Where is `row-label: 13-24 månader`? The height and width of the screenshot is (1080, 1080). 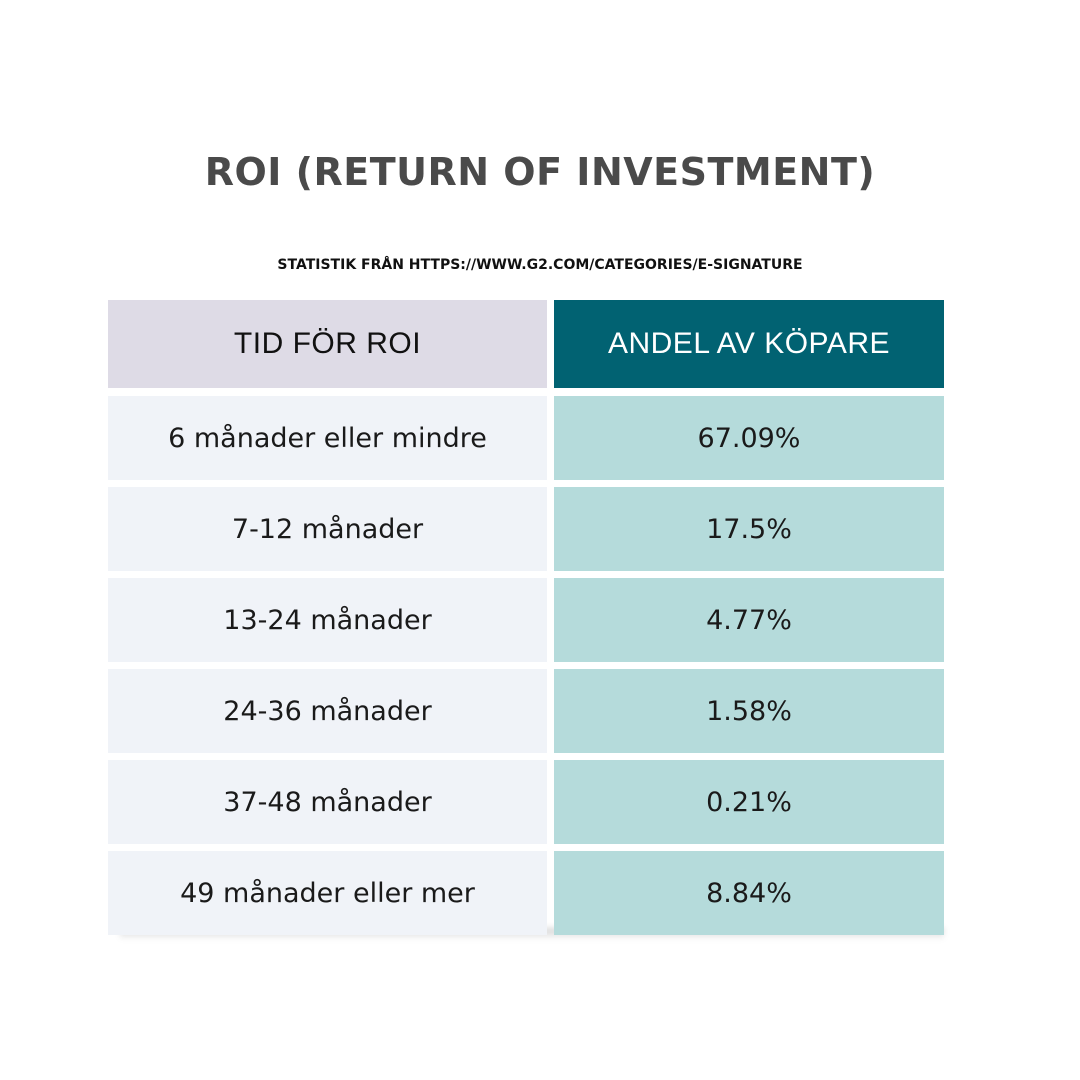
row-label: 13-24 månader is located at coordinates (327, 620).